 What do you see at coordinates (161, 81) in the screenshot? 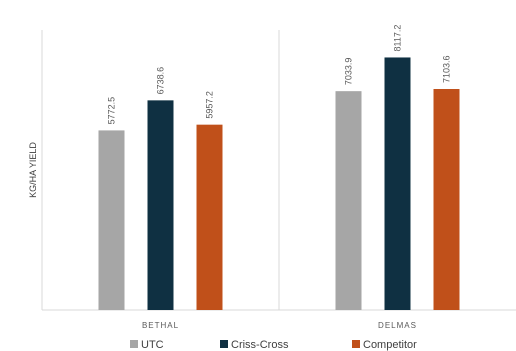
I see `data-label: 6738.6` at bounding box center [161, 81].